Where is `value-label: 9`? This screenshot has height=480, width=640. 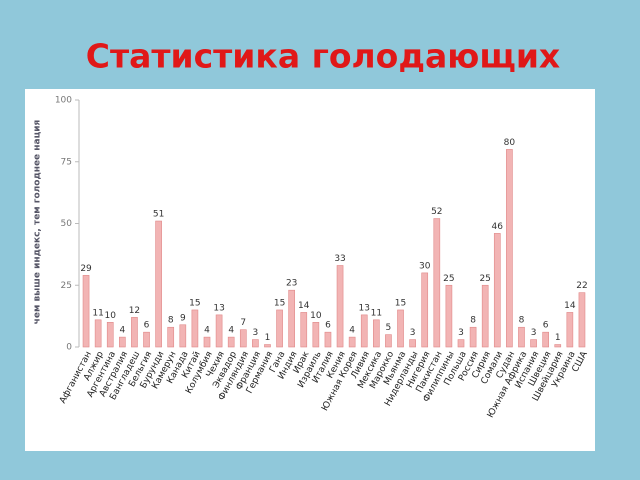
value-label: 9 is located at coordinates (183, 318).